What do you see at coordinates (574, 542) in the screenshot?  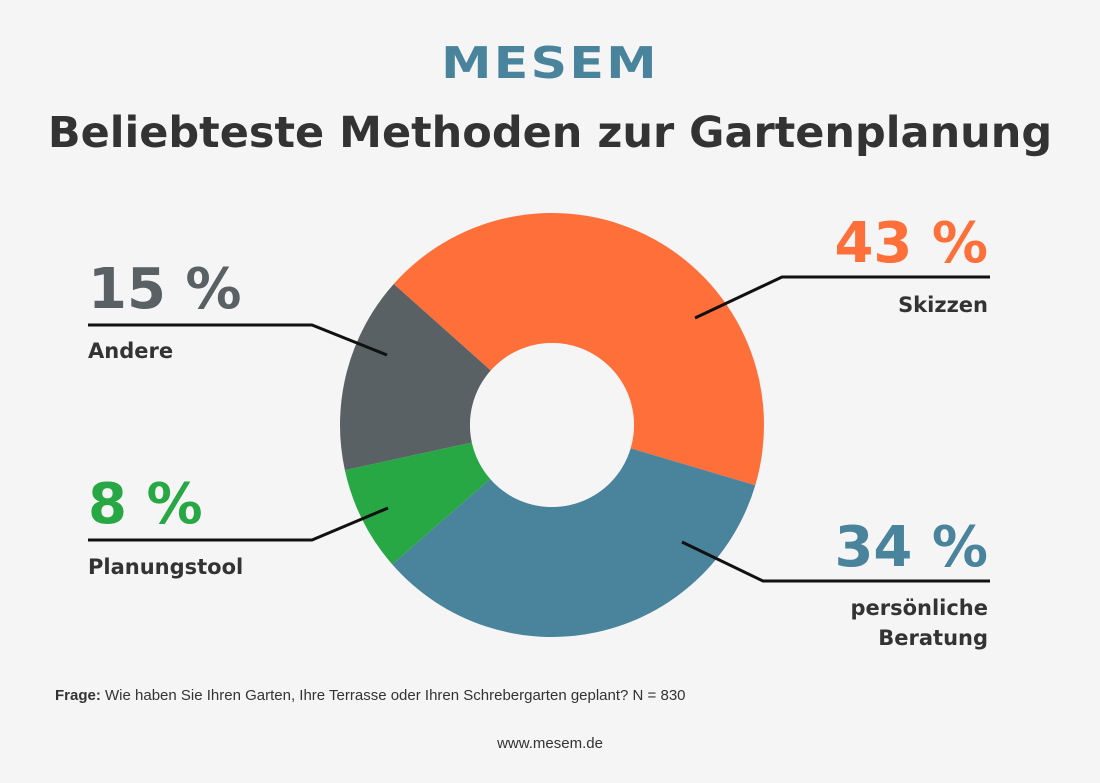 I see `donut-slice-persönliche-beratung` at bounding box center [574, 542].